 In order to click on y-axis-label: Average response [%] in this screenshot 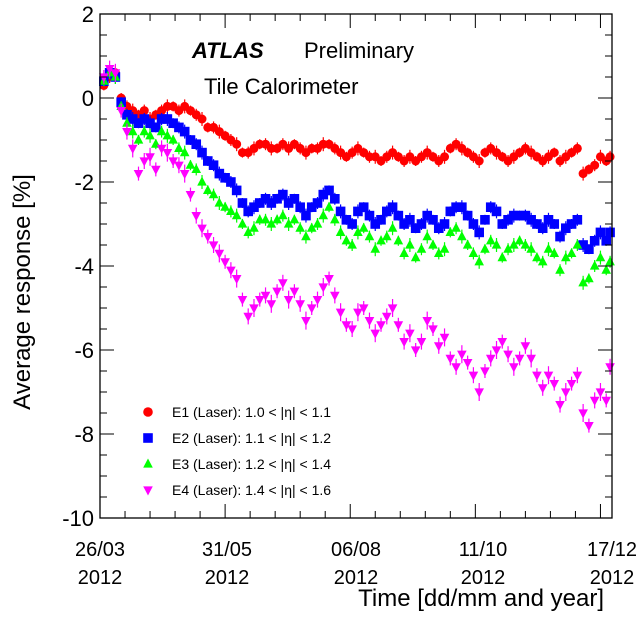, I will do `click(22, 292)`.